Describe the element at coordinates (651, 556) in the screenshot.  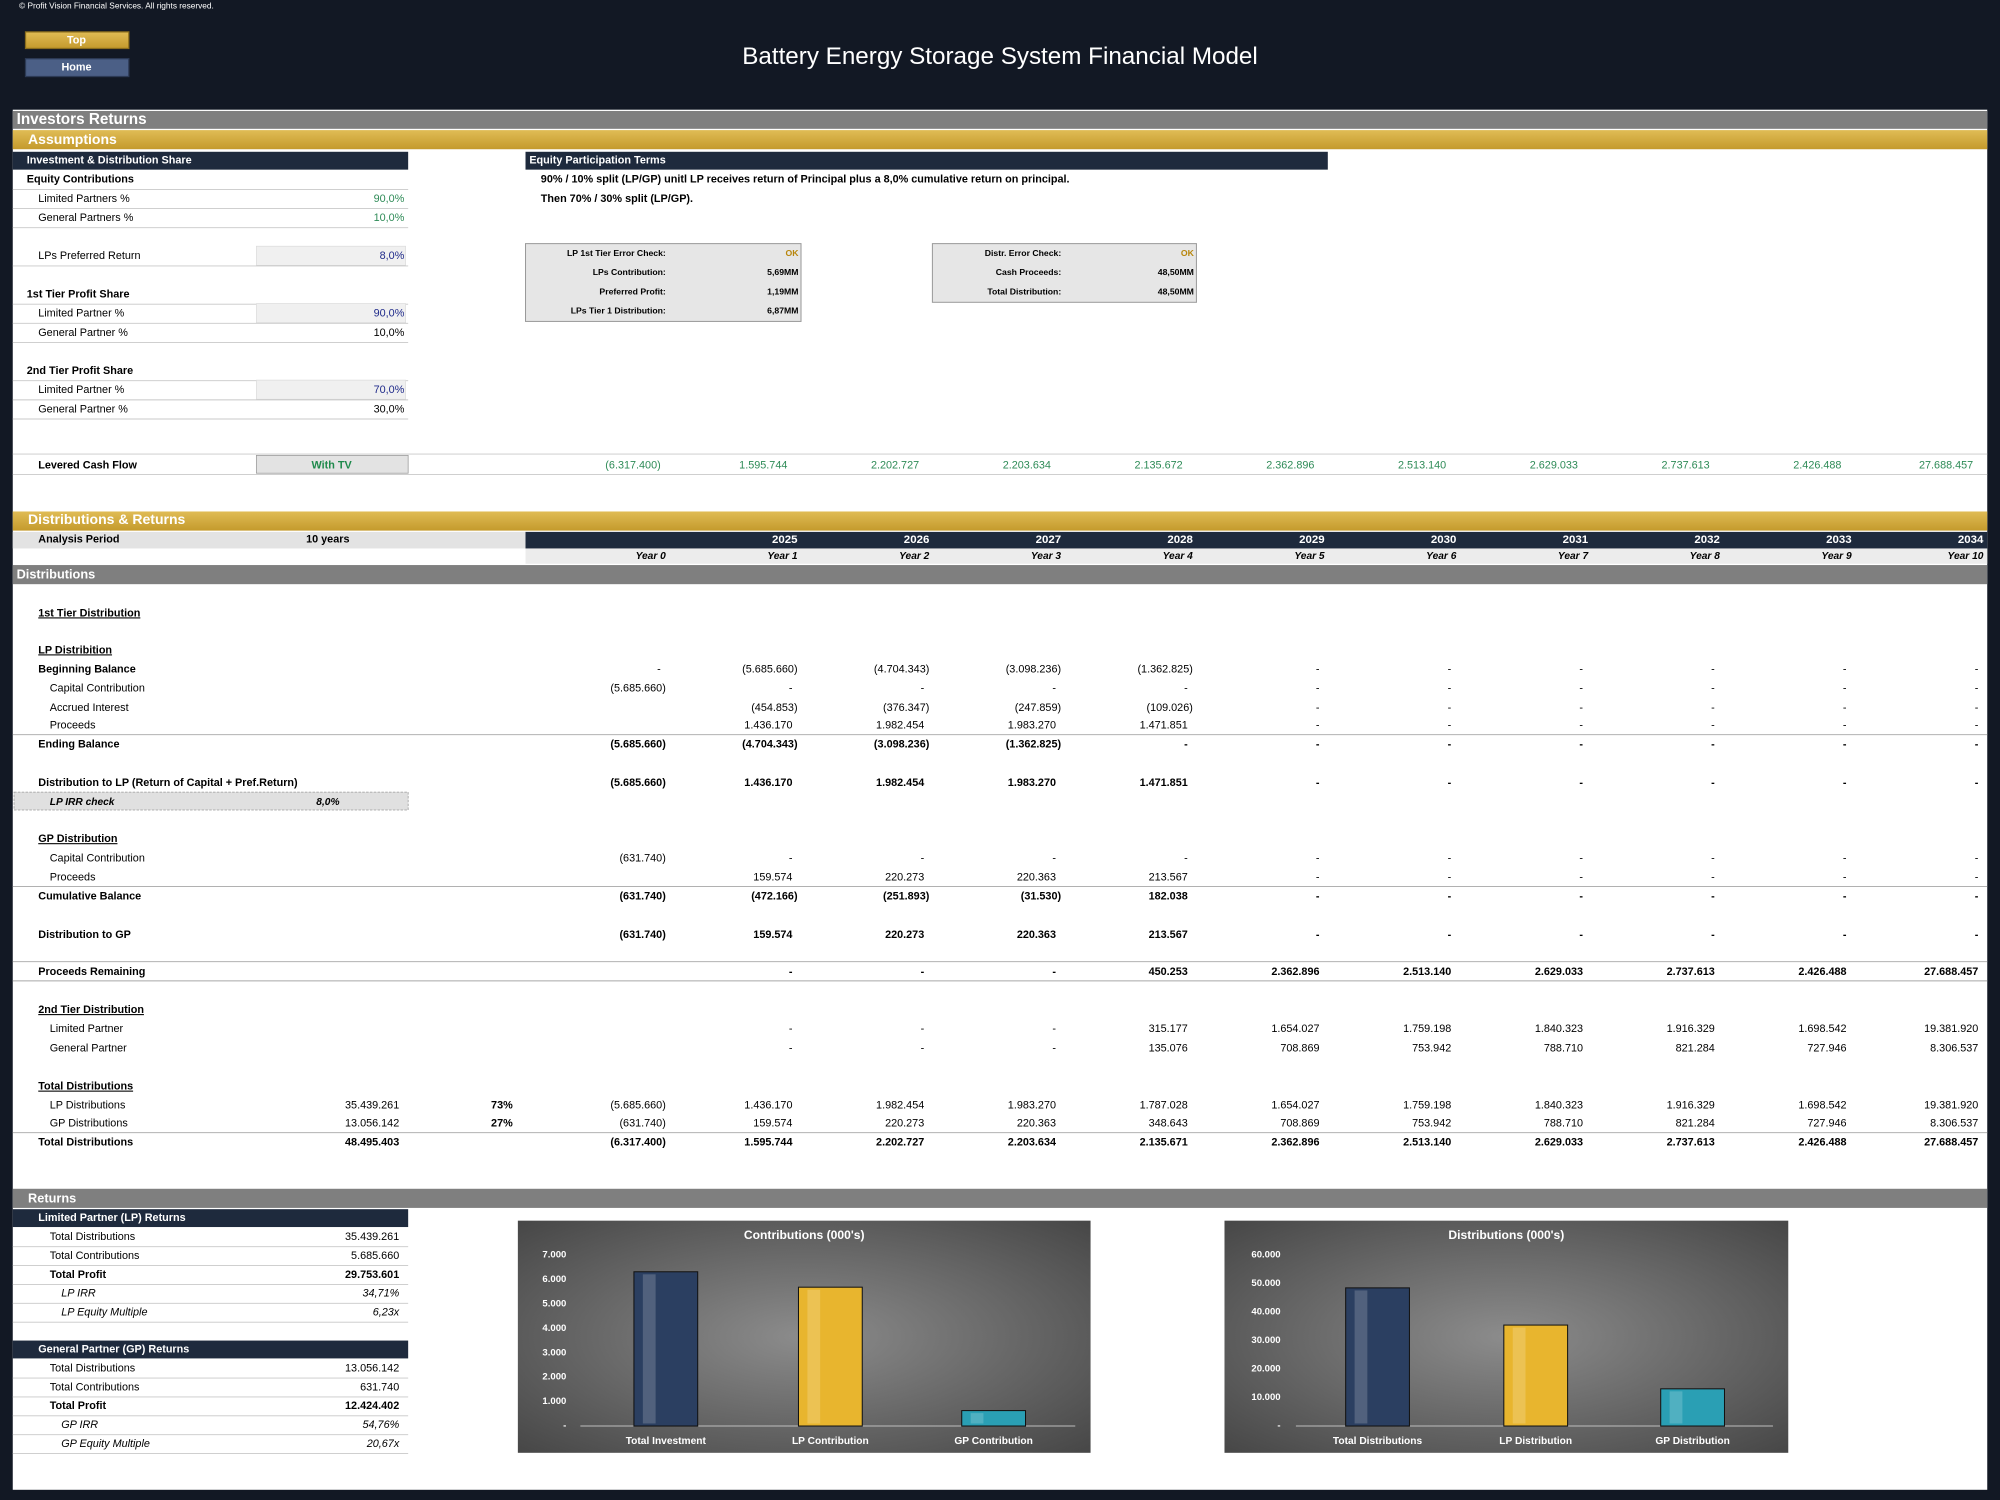
I see `period-label: Year 0` at that location.